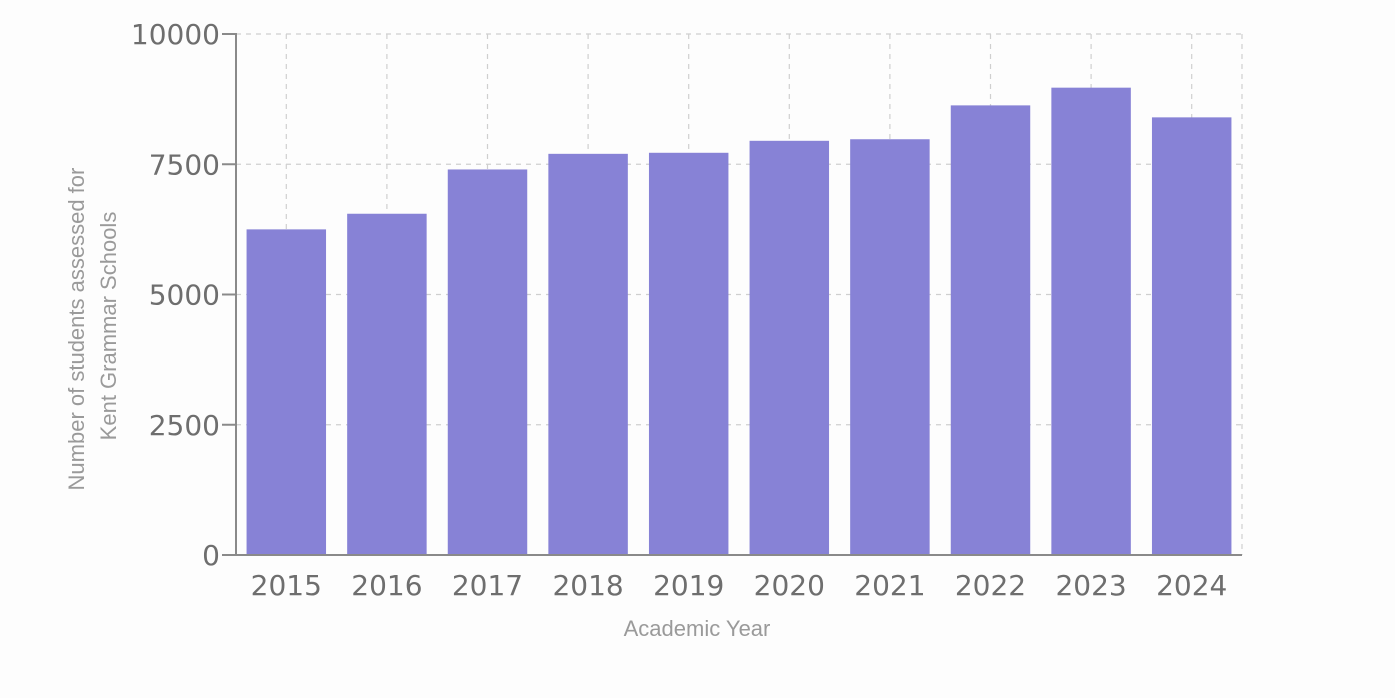 Image resolution: width=1395 pixels, height=698 pixels. Describe the element at coordinates (1191, 585) in the screenshot. I see `x-tick-label: 2024` at that location.